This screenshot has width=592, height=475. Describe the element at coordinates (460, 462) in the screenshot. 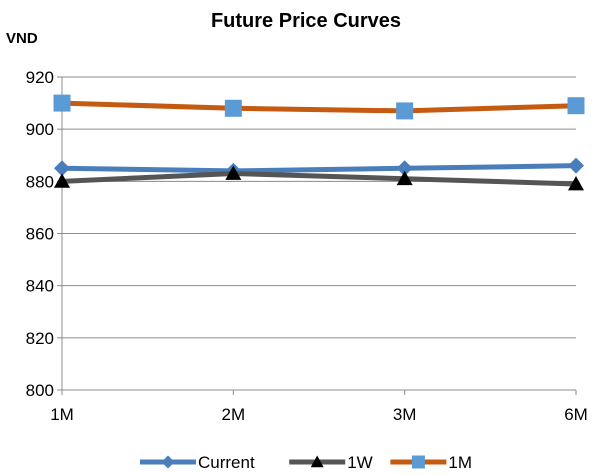

I see `legend-label: 1M` at that location.